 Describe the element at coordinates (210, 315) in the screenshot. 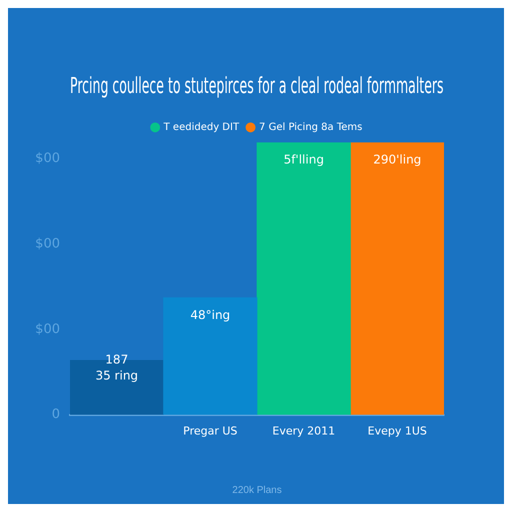

I see `annotation: 48°ing` at that location.